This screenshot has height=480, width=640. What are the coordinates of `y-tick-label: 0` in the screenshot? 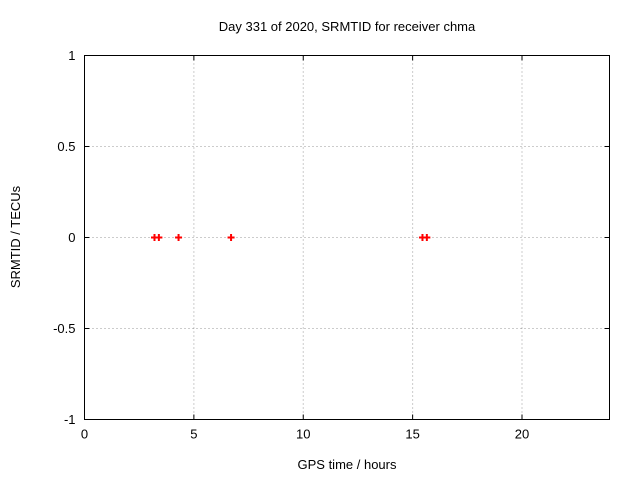 It's located at (71, 237).